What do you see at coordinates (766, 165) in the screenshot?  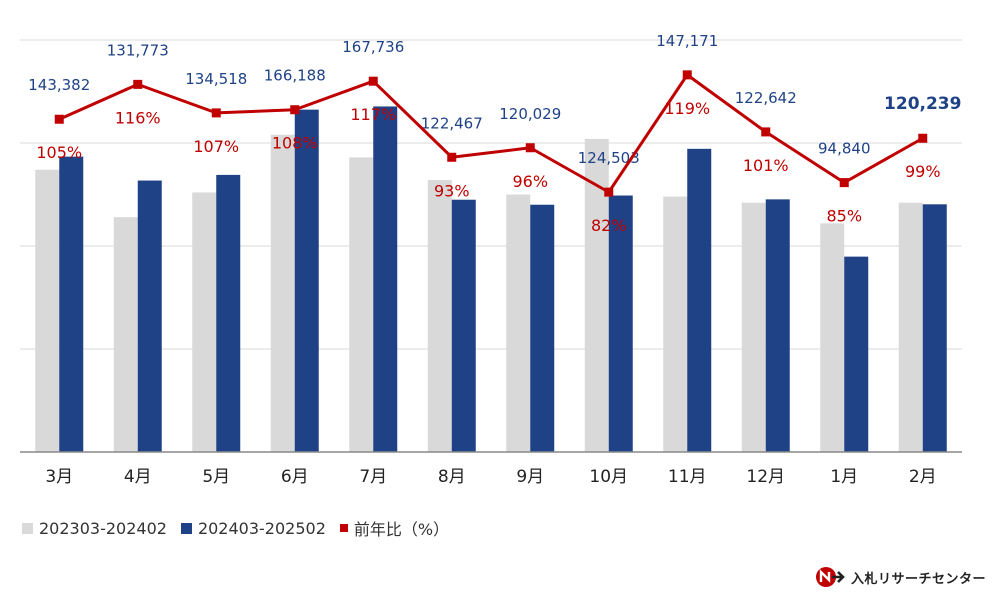 I see `yoy-label: 101%` at bounding box center [766, 165].